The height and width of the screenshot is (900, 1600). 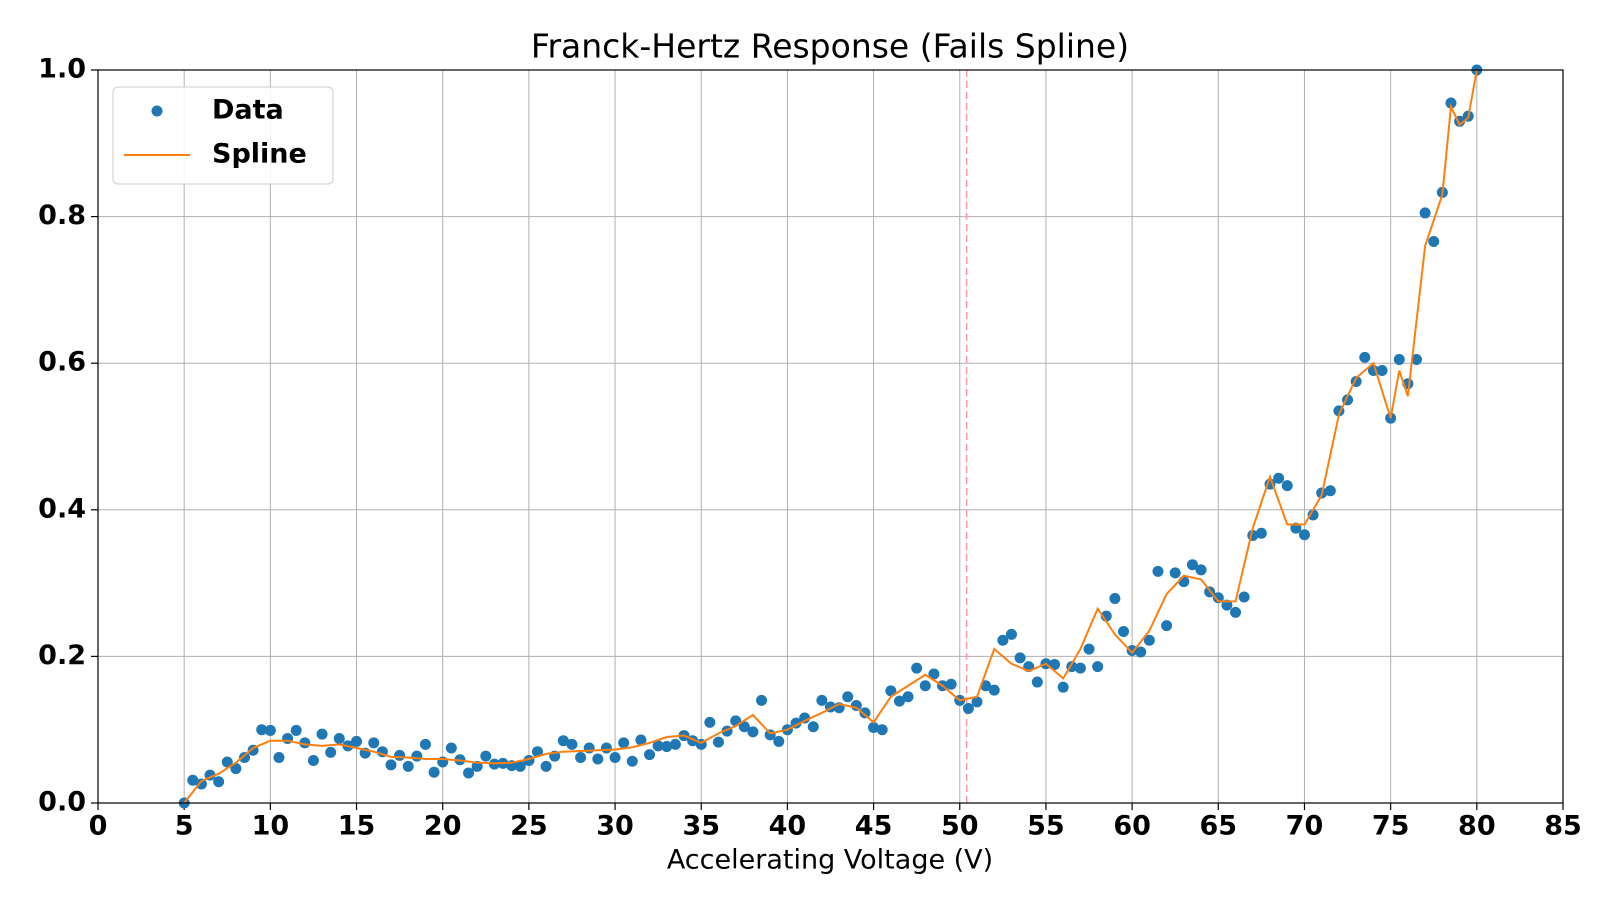 I want to click on legend-label: Spline, so click(x=259, y=154).